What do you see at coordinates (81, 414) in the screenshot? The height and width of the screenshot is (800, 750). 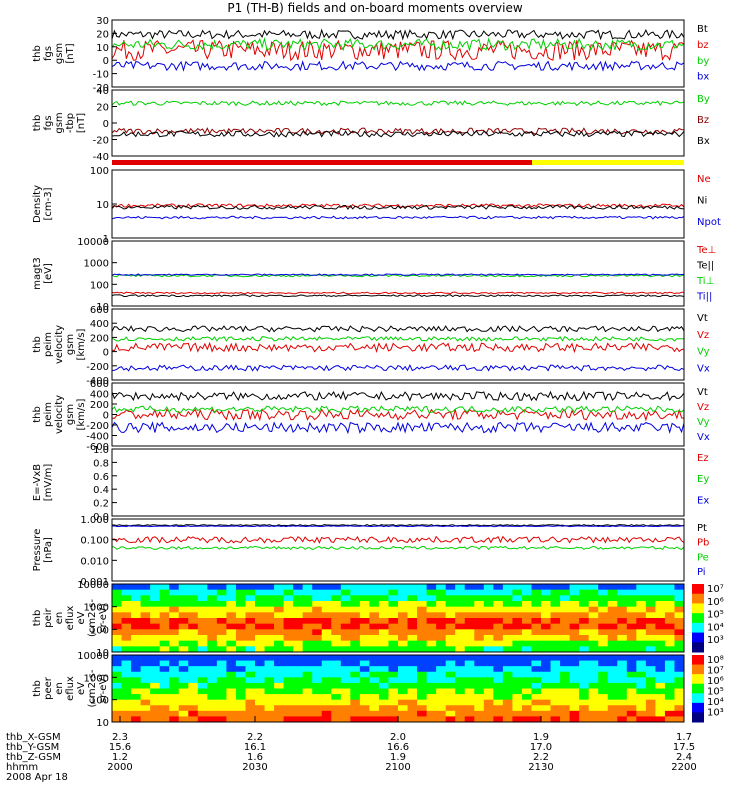 I see `panel-label: [km/s]` at bounding box center [81, 414].